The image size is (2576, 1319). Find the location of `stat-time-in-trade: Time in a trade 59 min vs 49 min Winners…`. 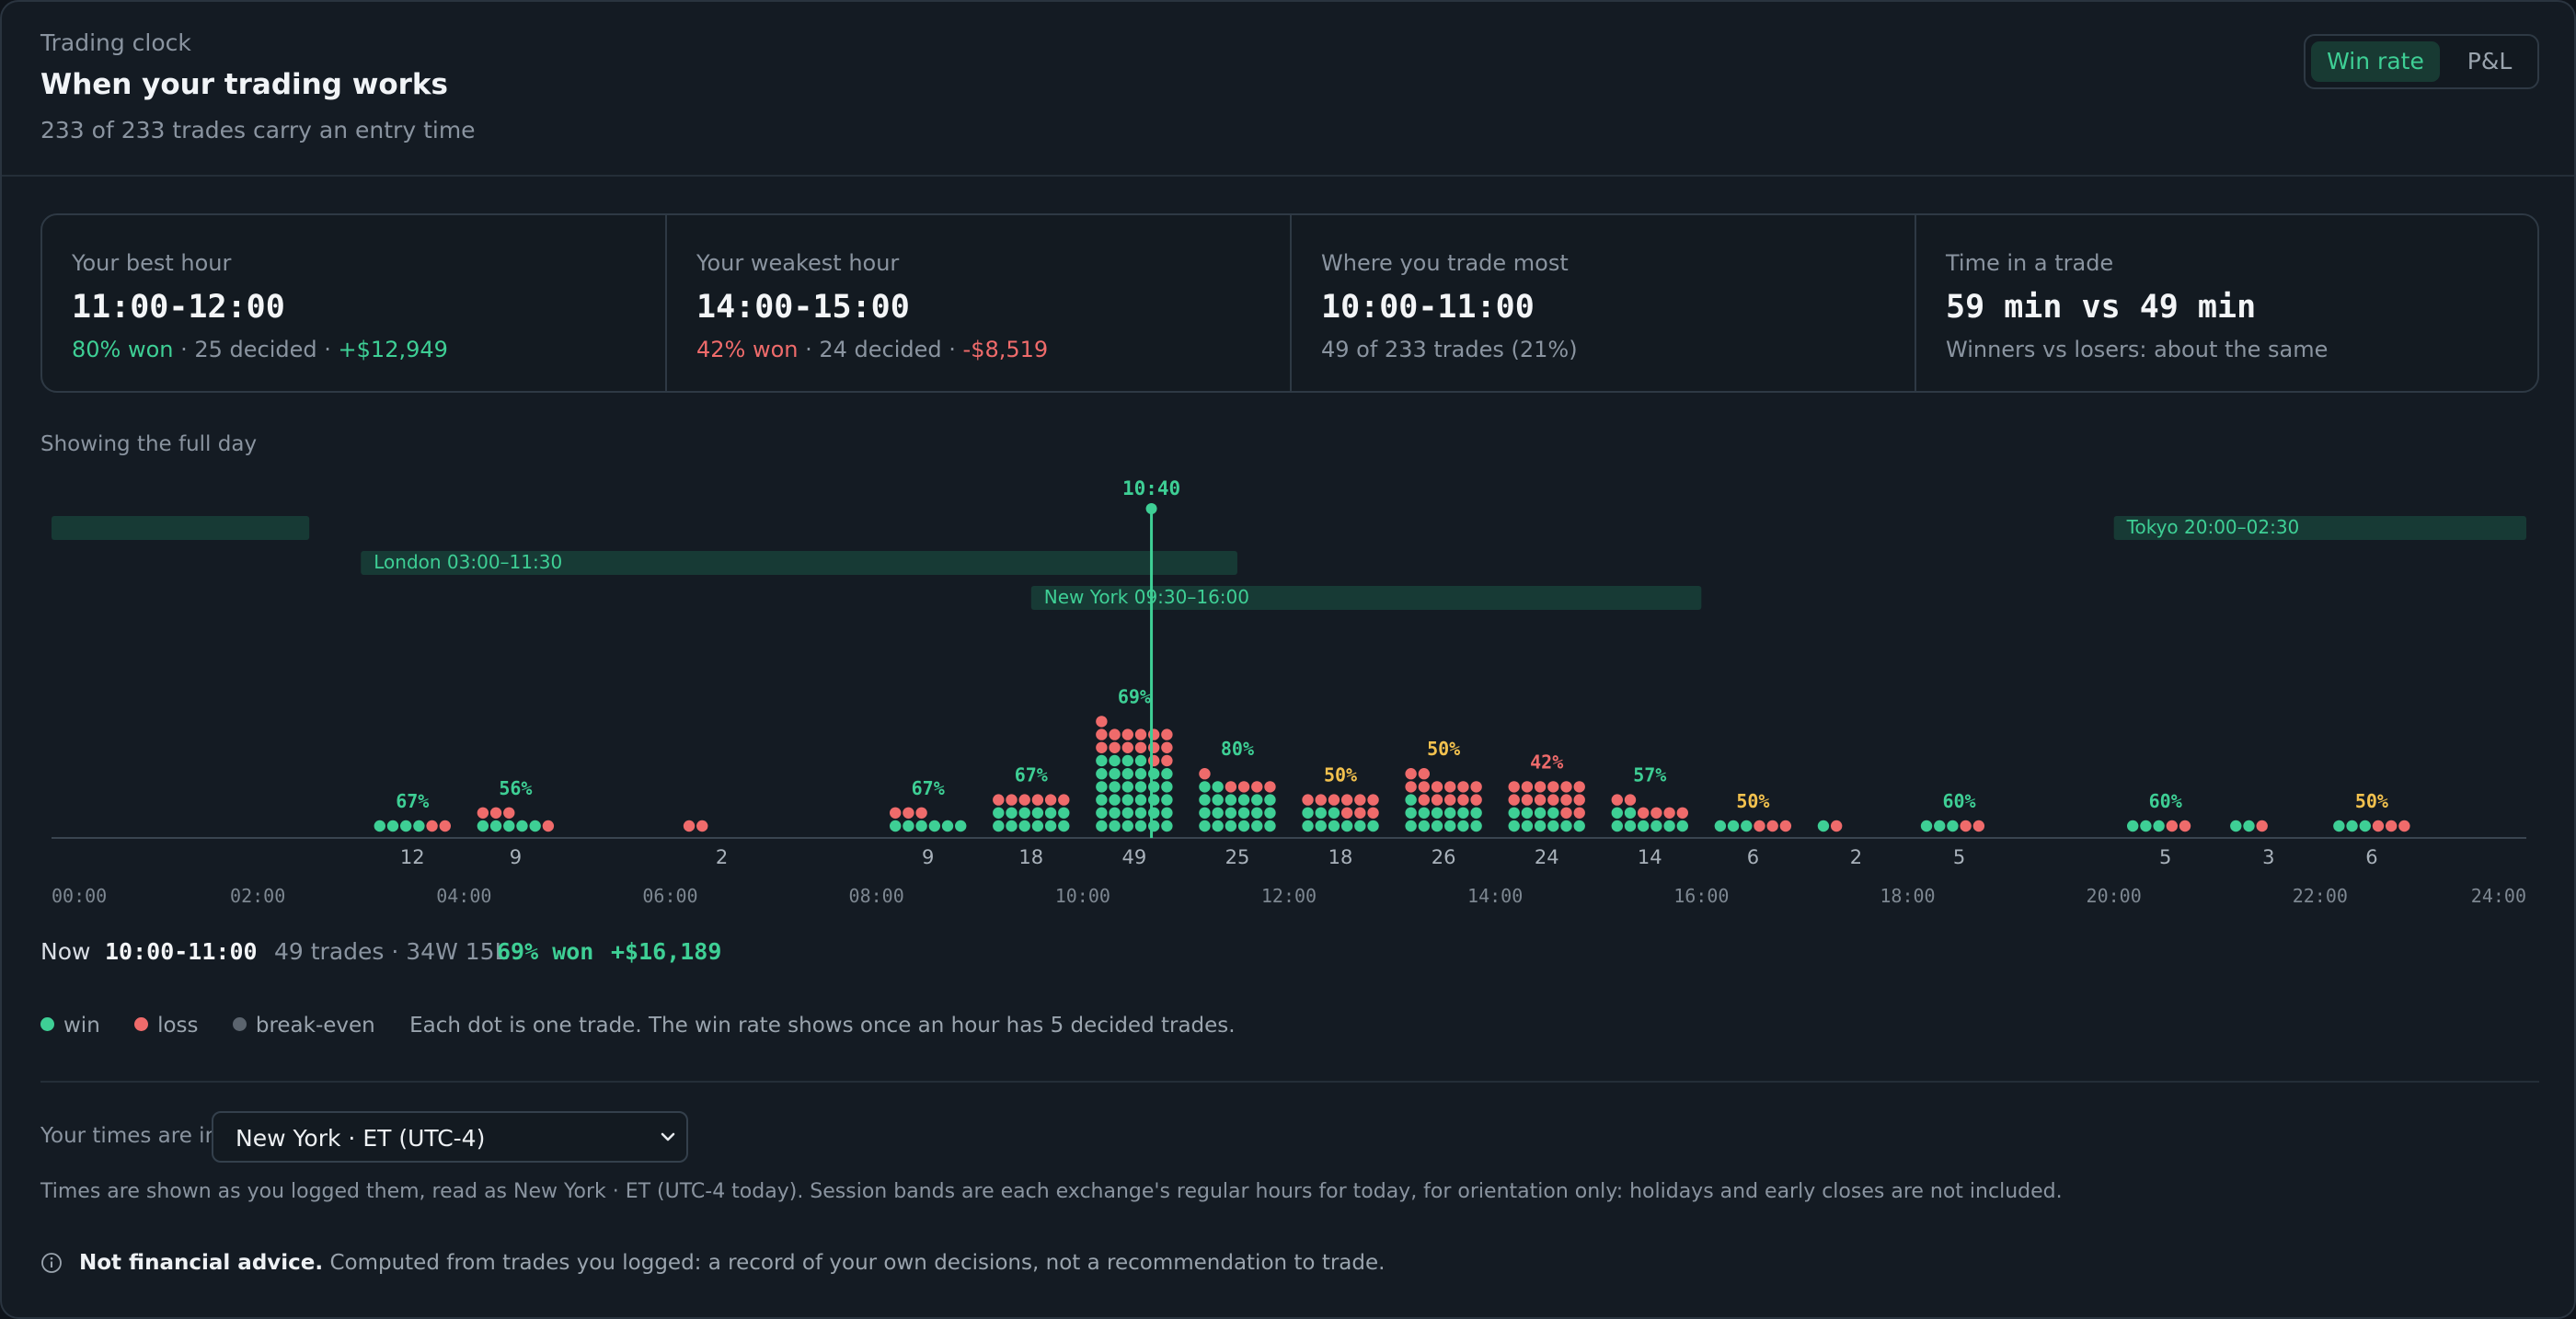

stat-time-in-trade: Time in a trade 59 min vs 49 min Winners… is located at coordinates (2228, 303).